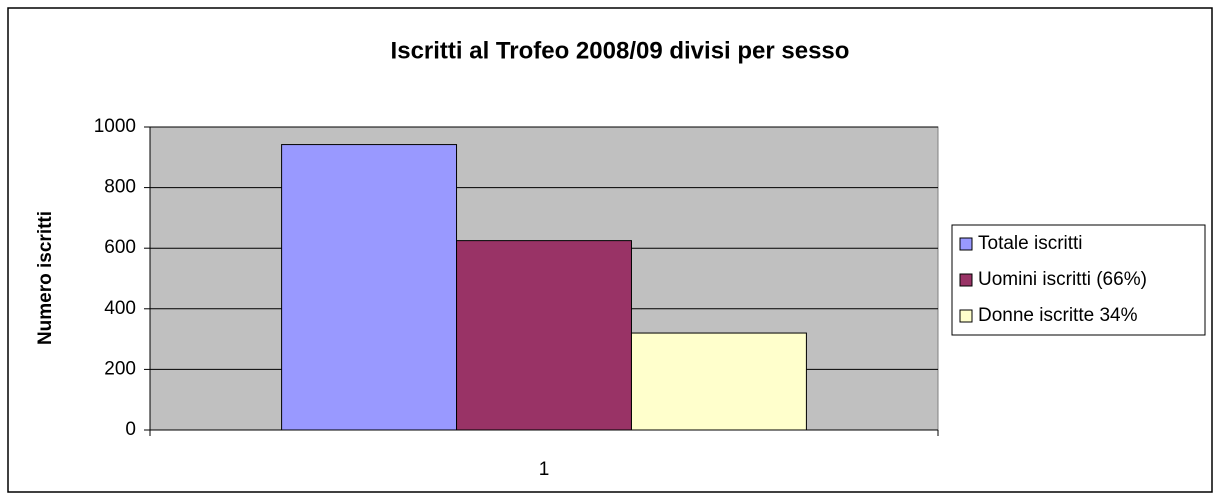  What do you see at coordinates (45, 278) in the screenshot?
I see `y-axis-label: Numero iscritti` at bounding box center [45, 278].